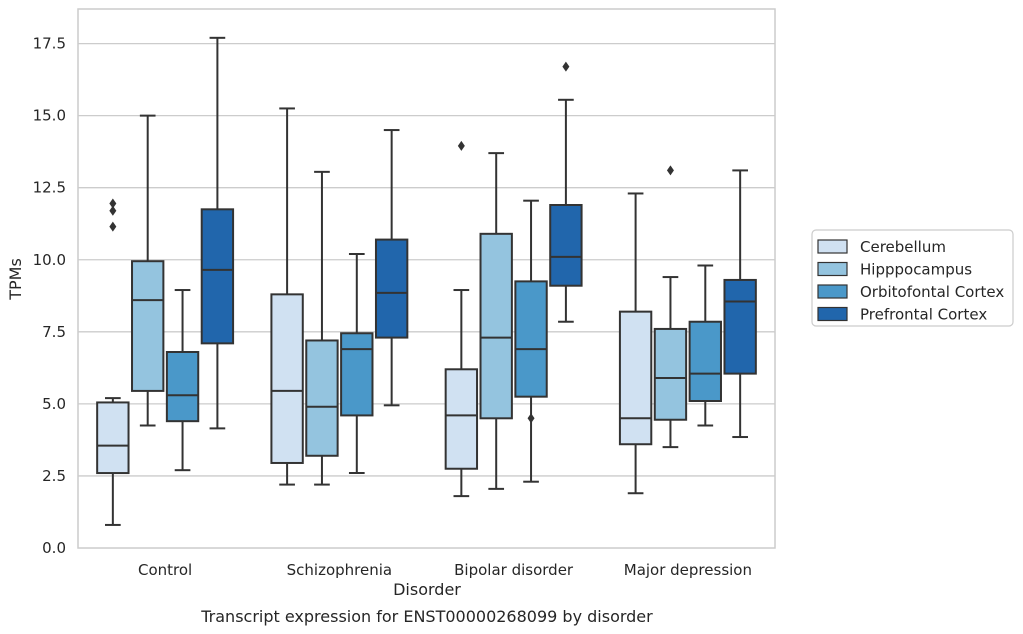 Image resolution: width=1023 pixels, height=634 pixels. I want to click on y-tick-label: 10.0, so click(49, 260).